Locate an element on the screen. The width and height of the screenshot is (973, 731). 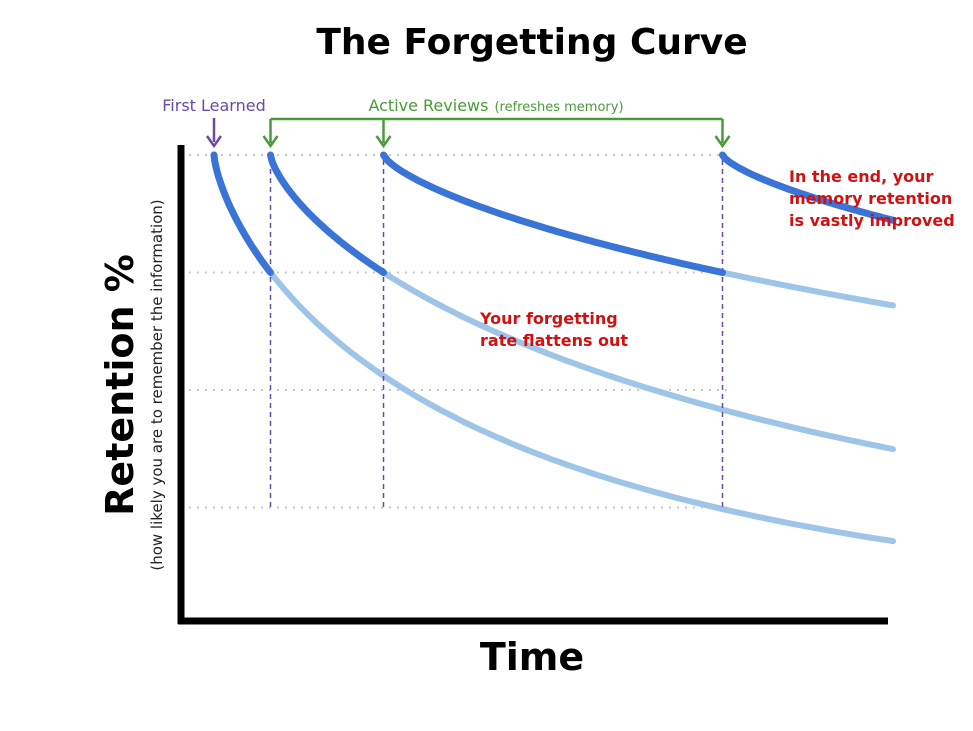
active-reviews-text: Active Reviews is located at coordinates (428, 105).